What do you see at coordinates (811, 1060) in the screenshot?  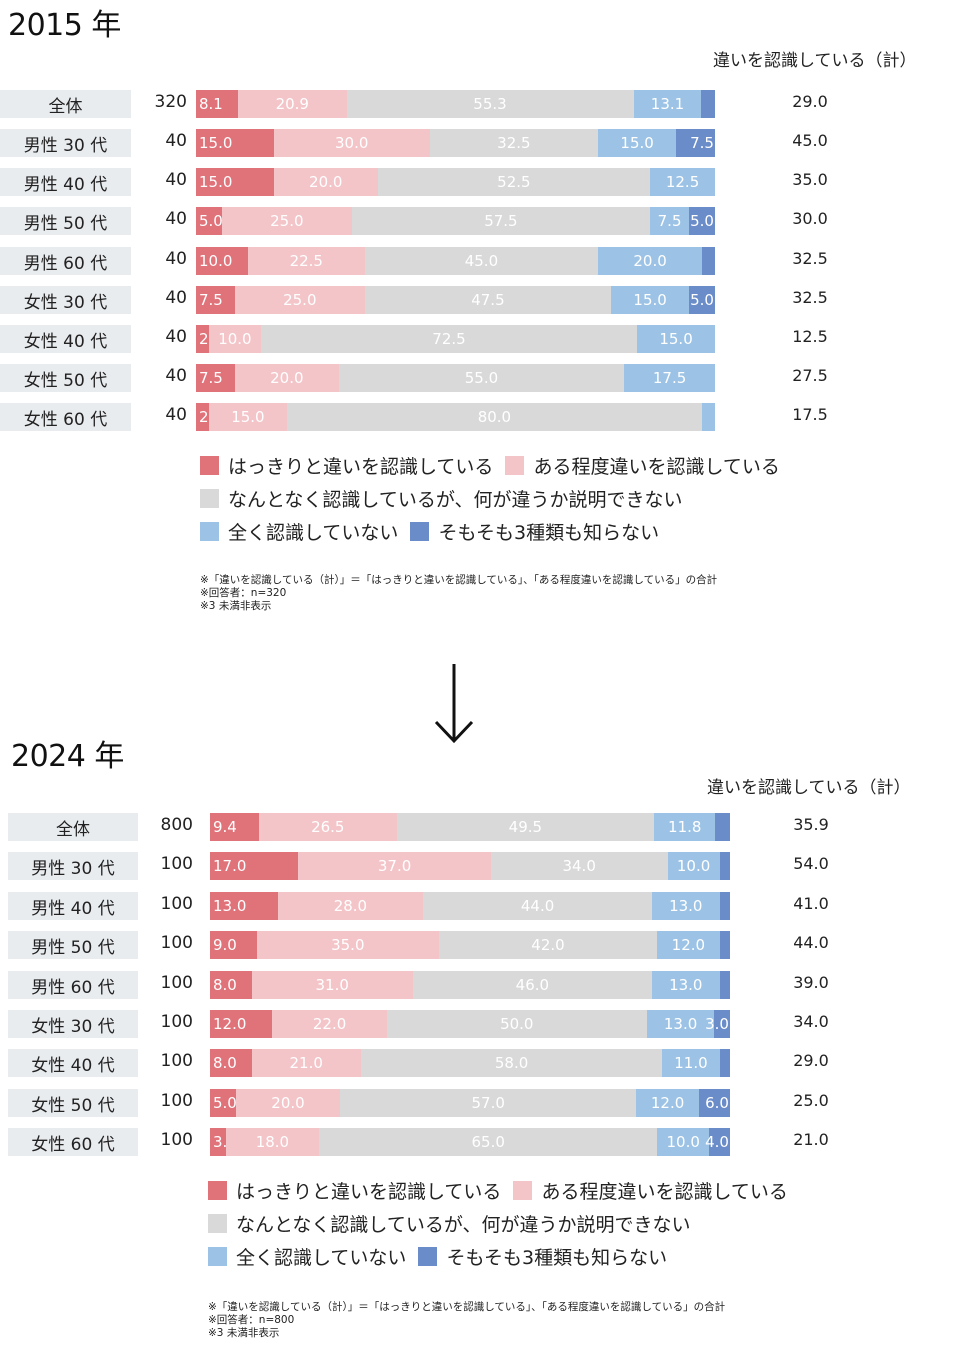 I see `row-total-value: 29.0` at bounding box center [811, 1060].